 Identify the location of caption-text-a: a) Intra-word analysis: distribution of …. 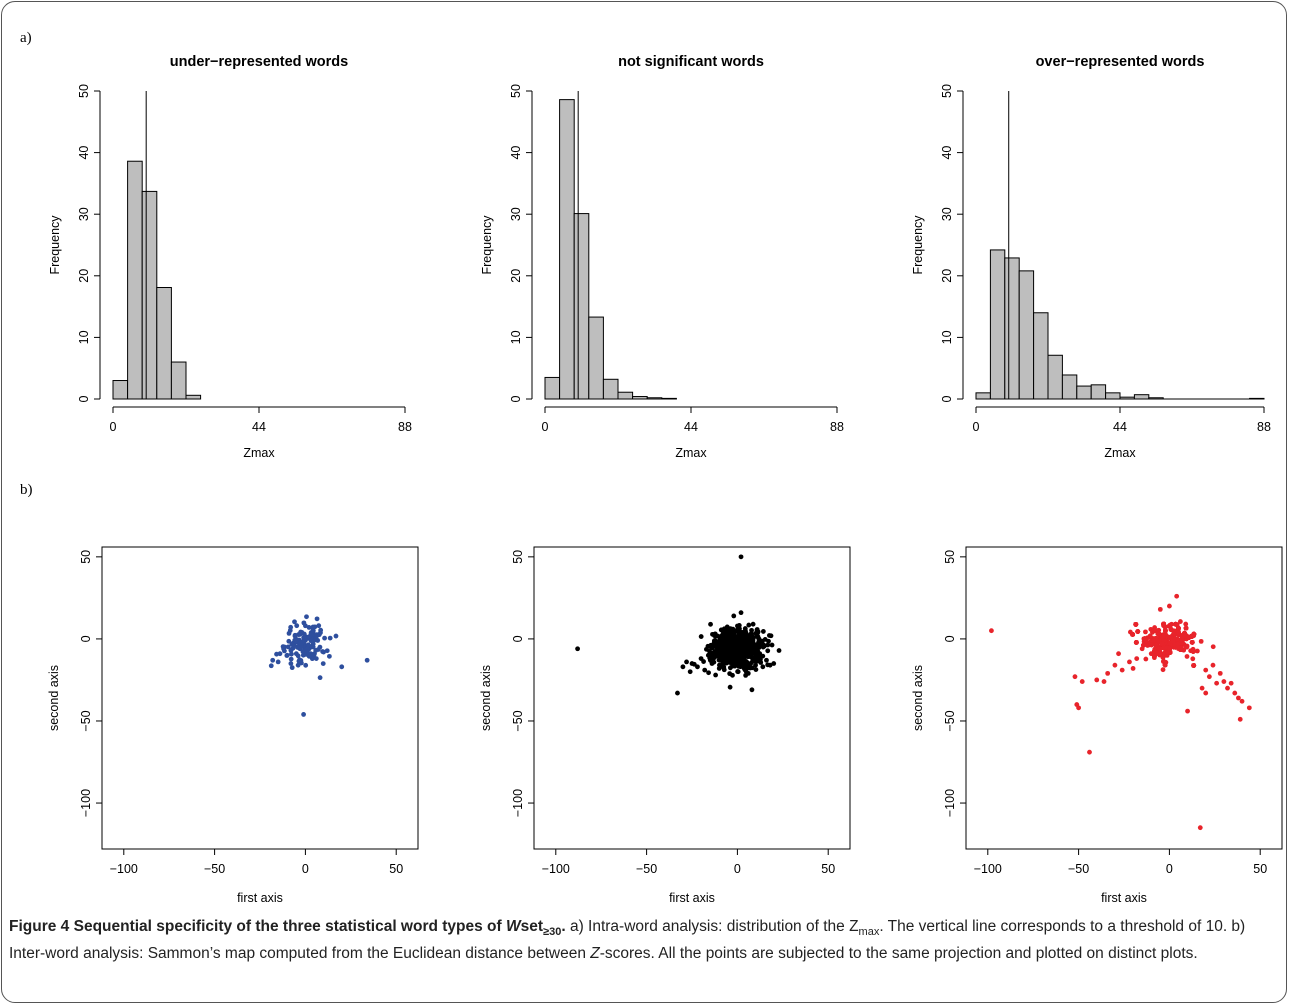
(712, 926).